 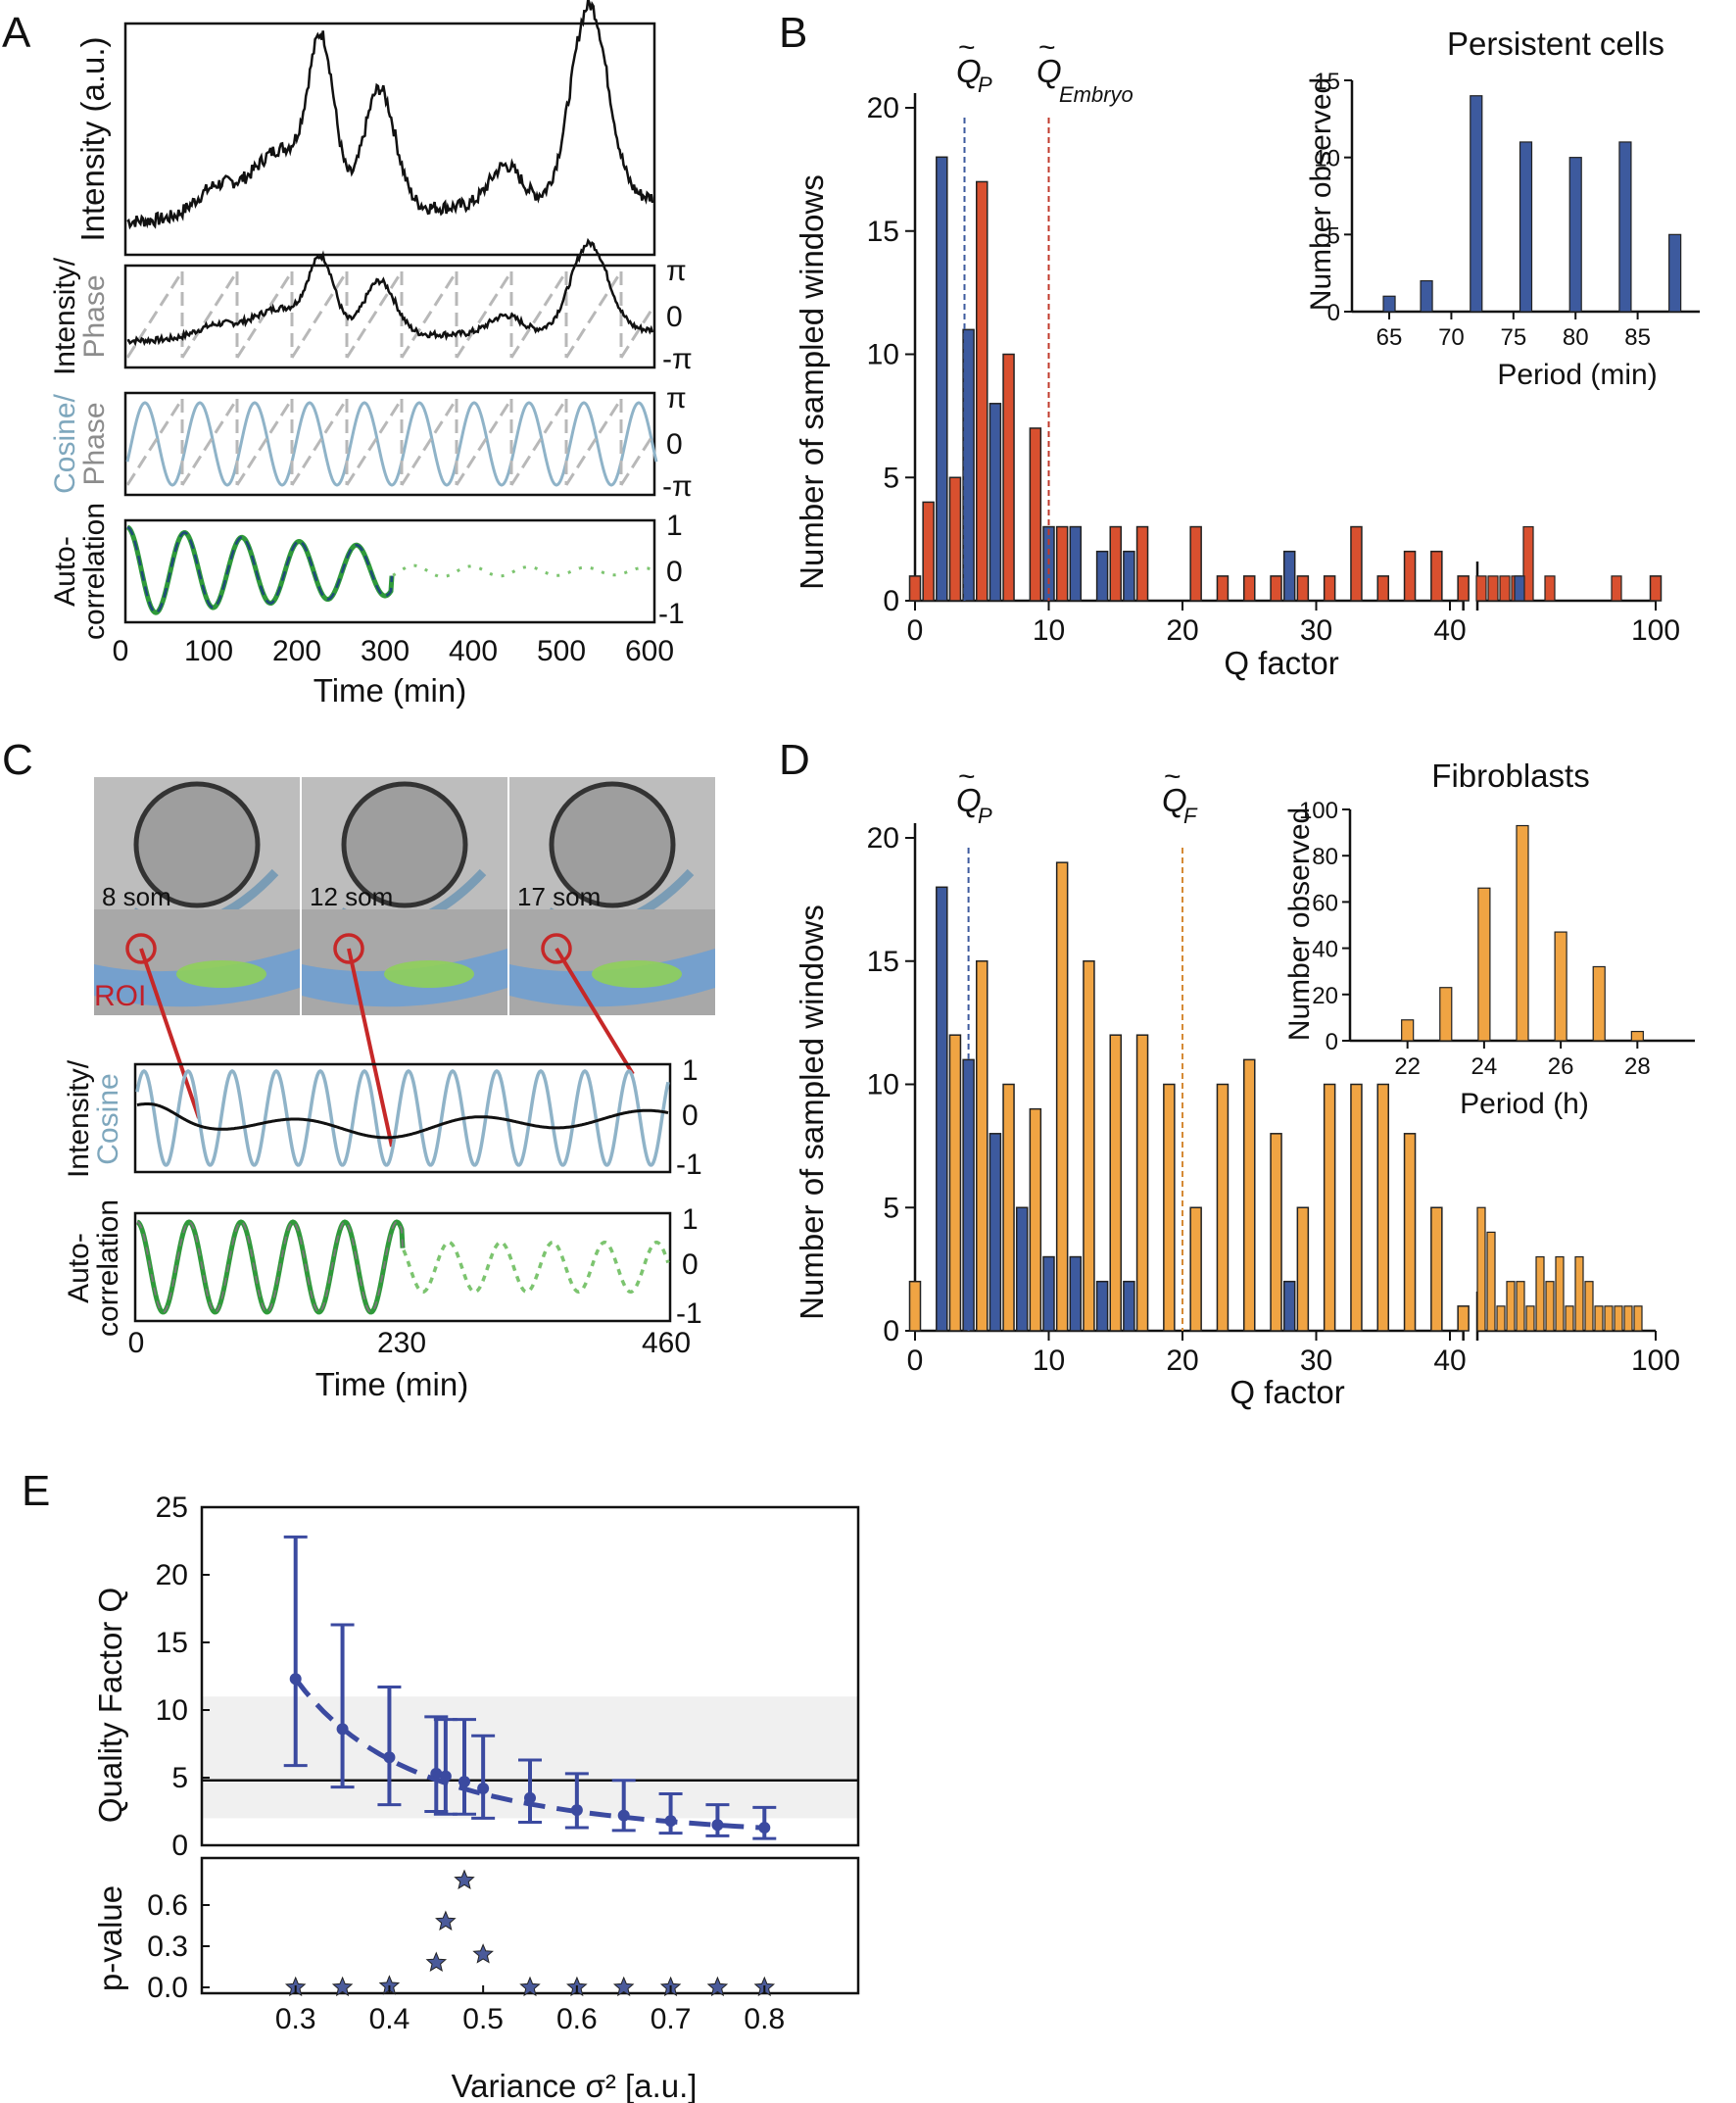 What do you see at coordinates (671, 2019) in the screenshot?
I see `e-xtick-label: 0.7` at bounding box center [671, 2019].